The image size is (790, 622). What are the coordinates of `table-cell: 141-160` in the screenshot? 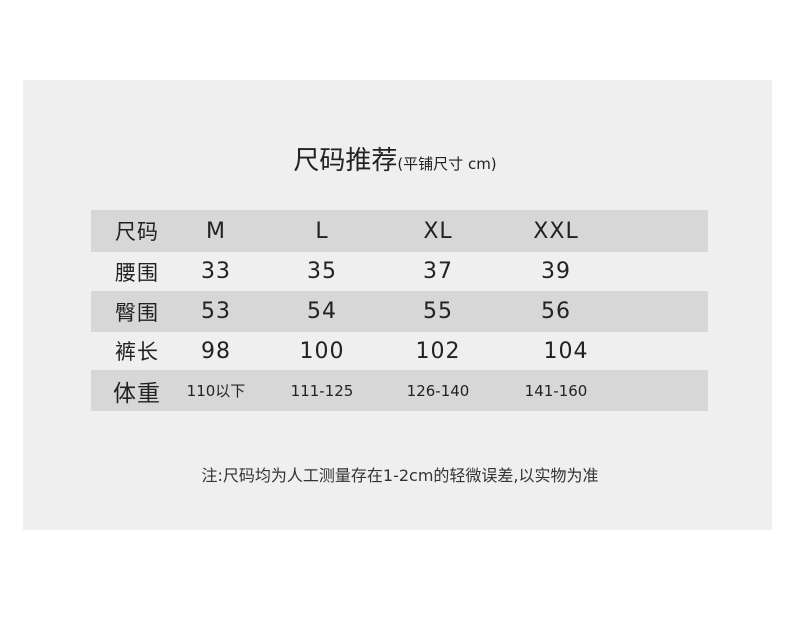 It's located at (556, 390).